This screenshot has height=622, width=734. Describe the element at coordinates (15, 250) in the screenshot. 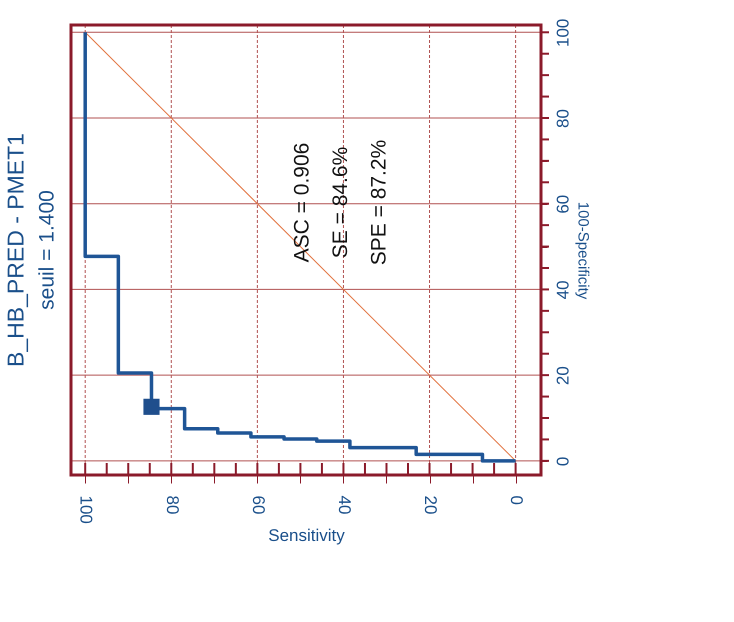

I see `text: B_HB_PRED - PMET1` at that location.